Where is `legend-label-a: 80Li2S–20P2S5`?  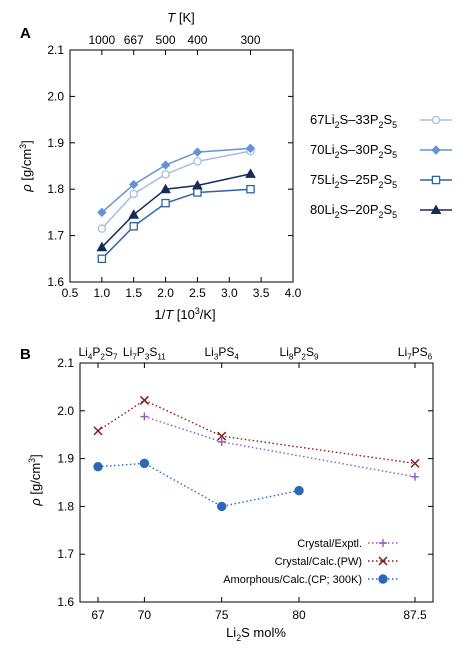 legend-label-a: 80Li2S–20P2S5 is located at coordinates (353, 211).